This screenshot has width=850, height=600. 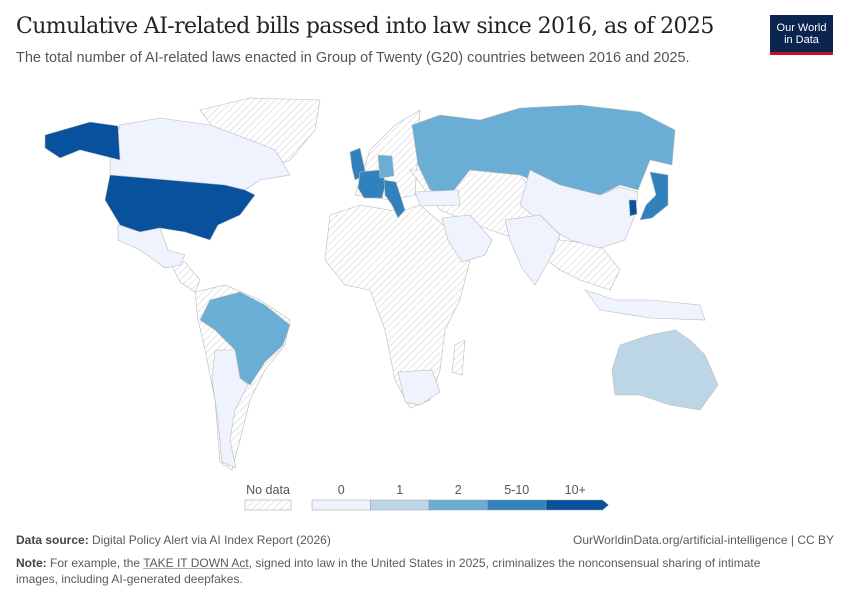 I want to click on logo-line2: in Data, so click(x=801, y=39).